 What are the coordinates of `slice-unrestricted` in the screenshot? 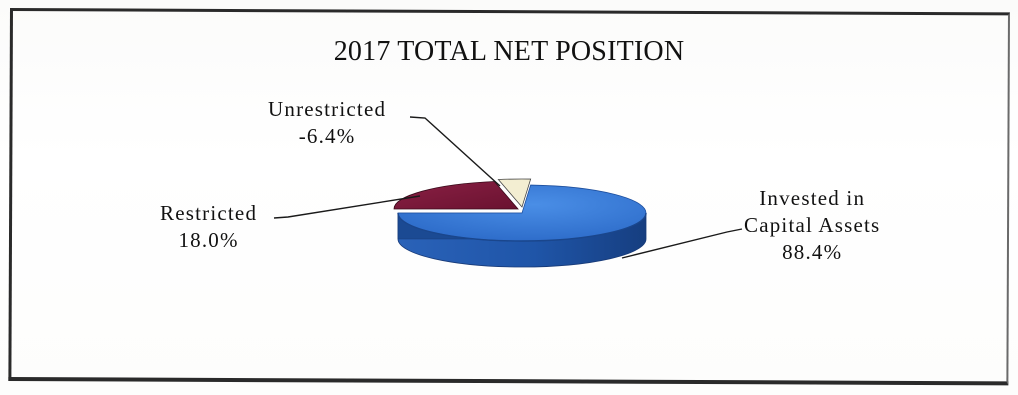 It's located at (514, 193).